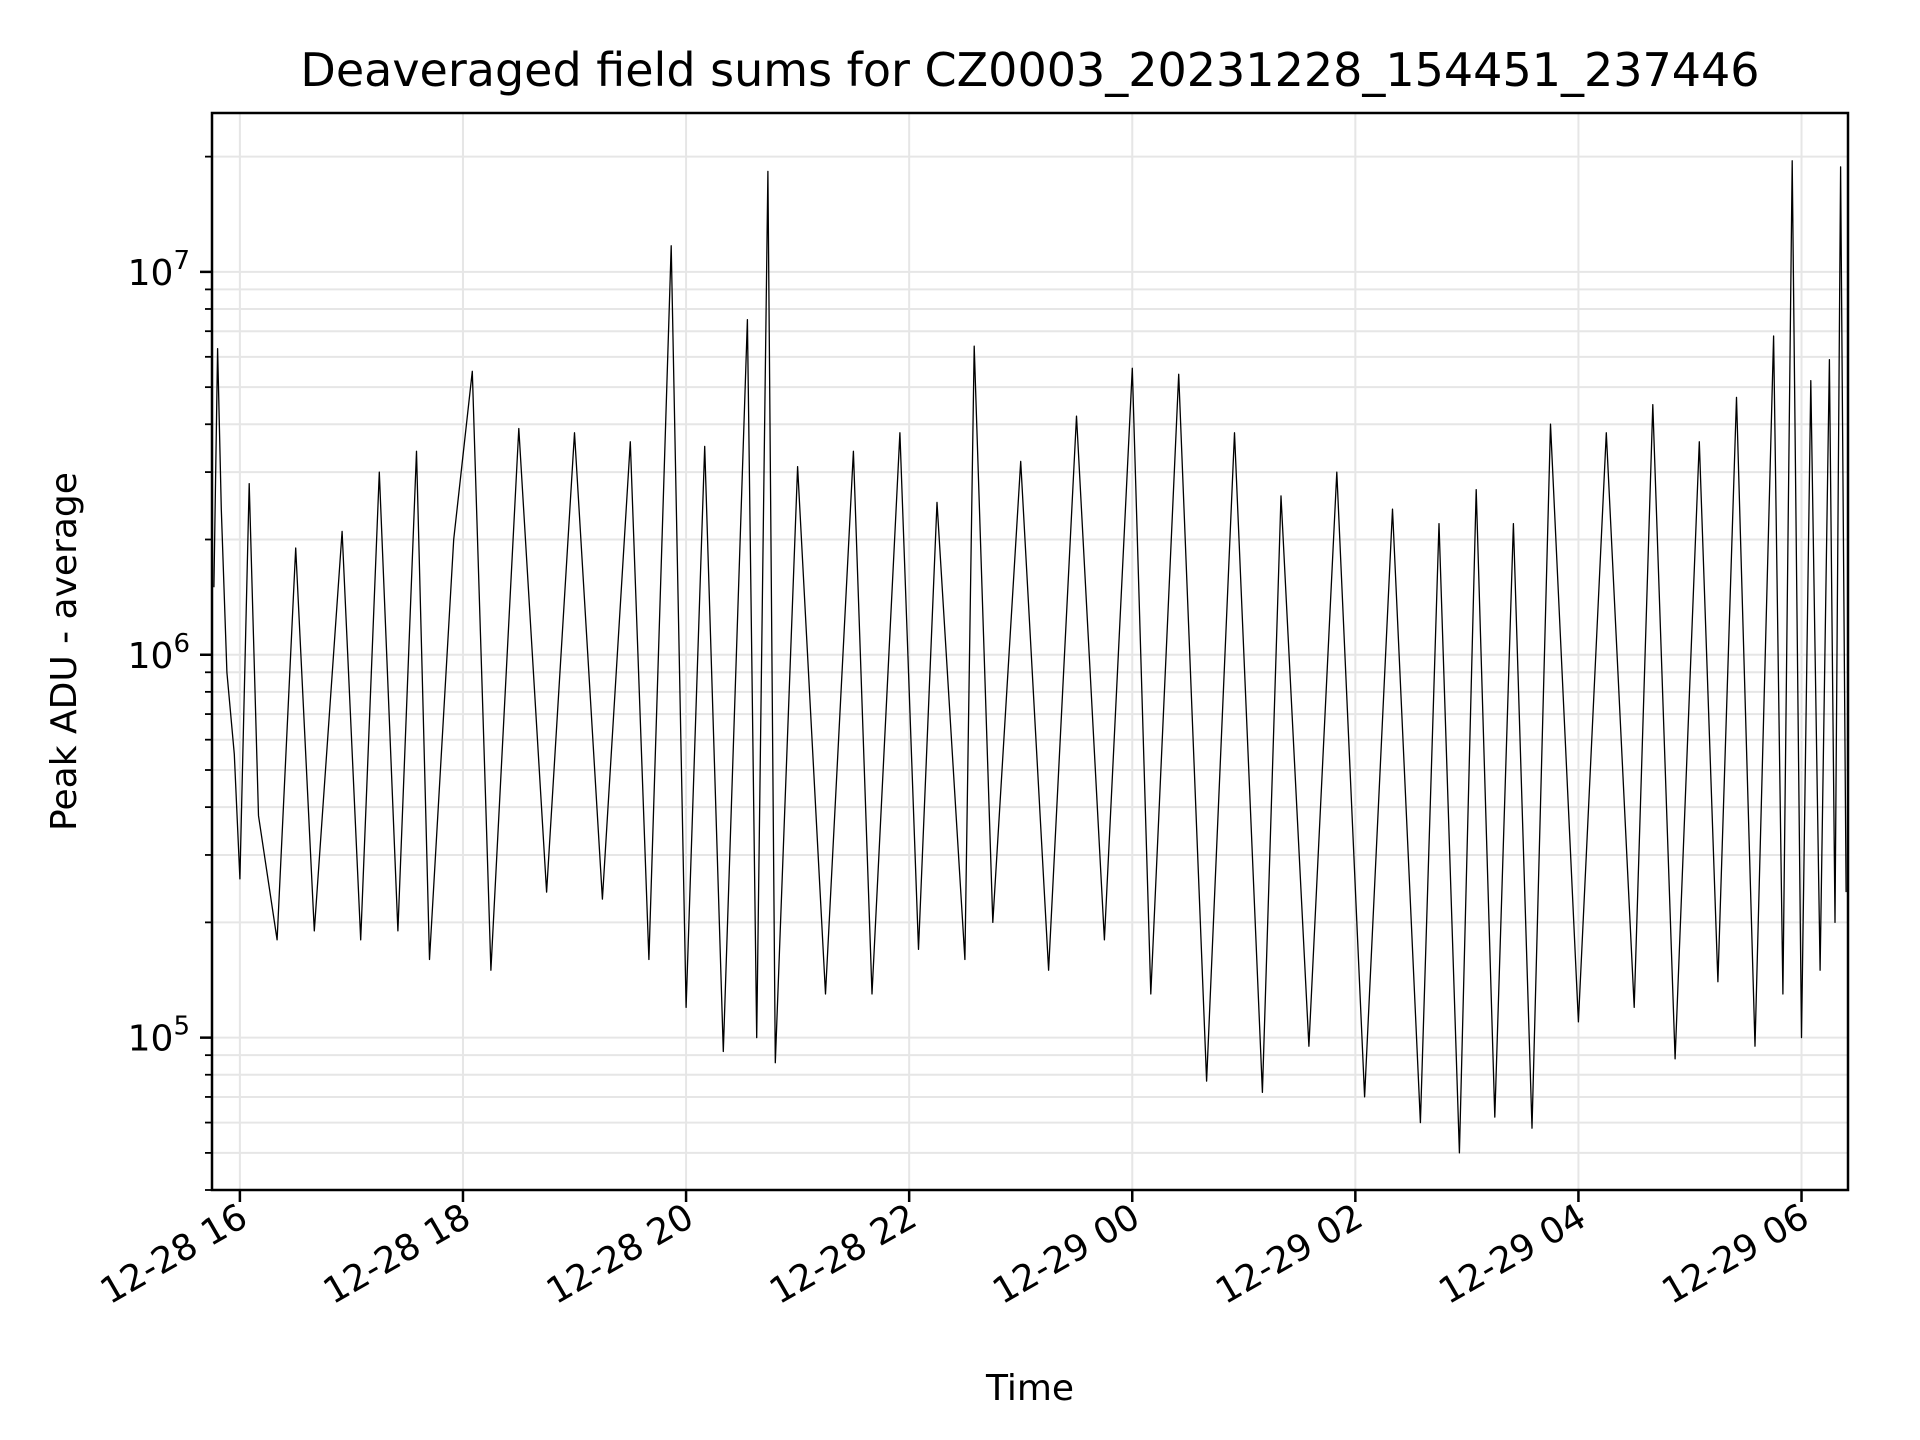 The image size is (1920, 1440). Describe the element at coordinates (159, 1036) in the screenshot. I see `y-tick-label: 10⁵` at that location.